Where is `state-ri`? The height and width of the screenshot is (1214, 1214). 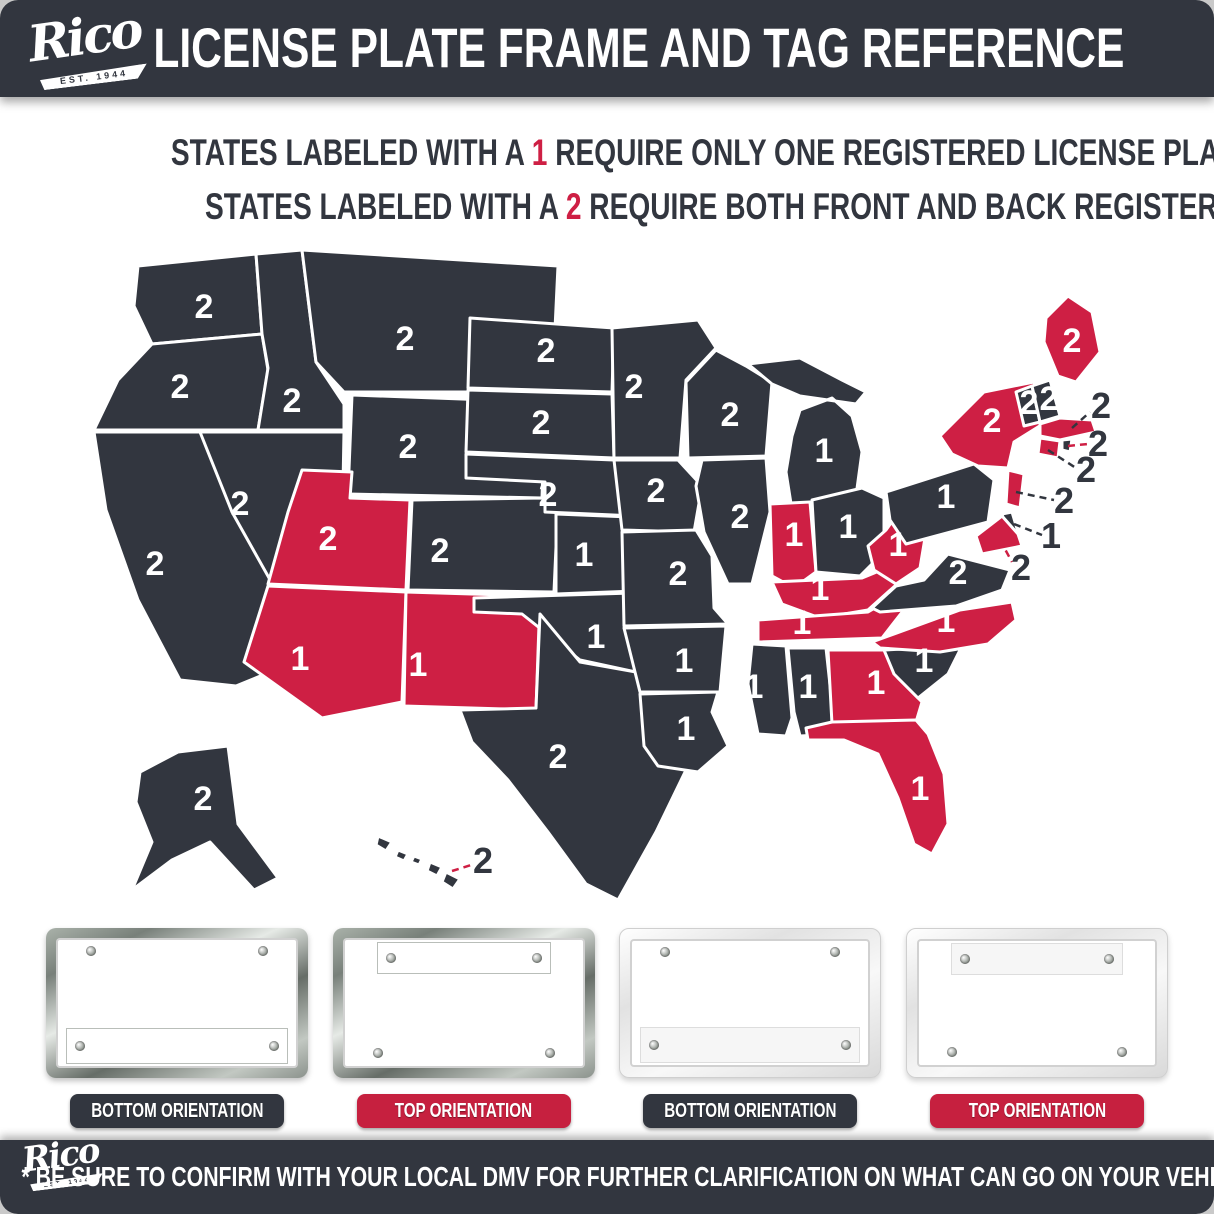 state-ri is located at coordinates (1067, 445).